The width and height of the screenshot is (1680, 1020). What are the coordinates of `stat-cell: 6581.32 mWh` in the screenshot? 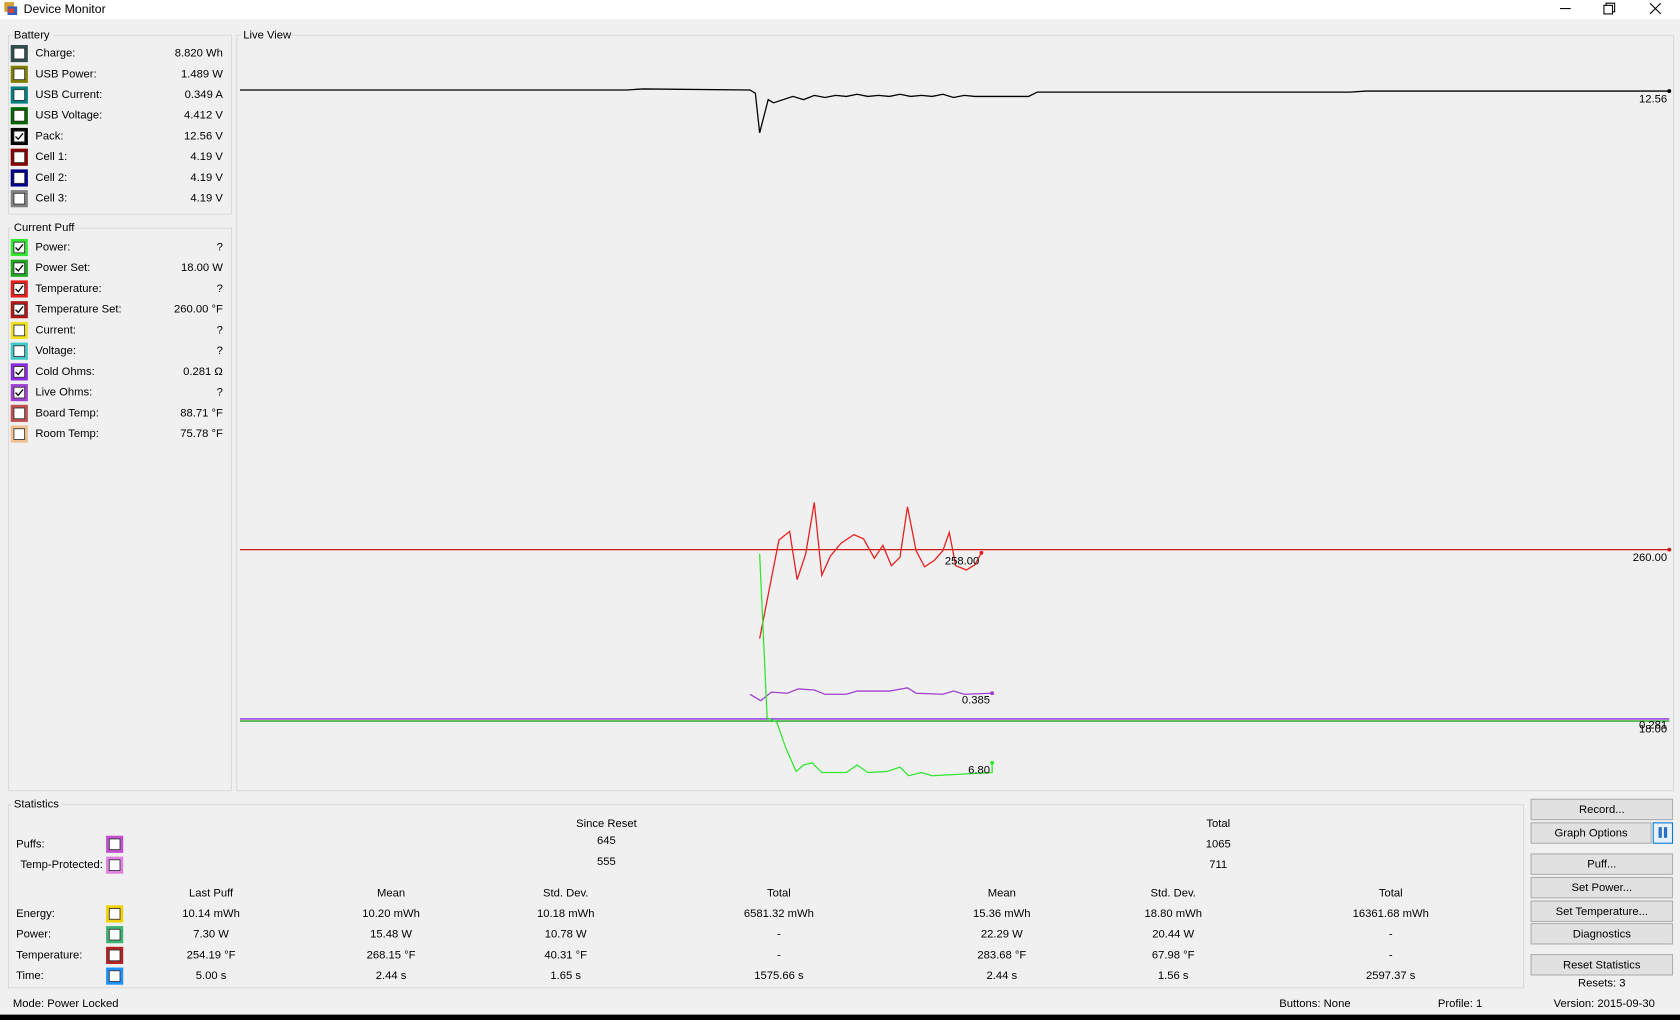 It's located at (779, 914).